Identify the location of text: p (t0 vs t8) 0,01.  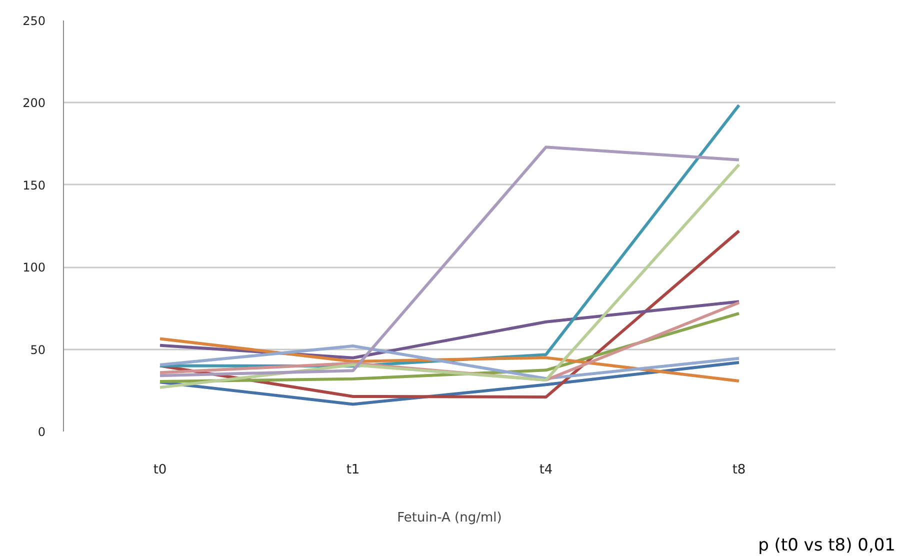
(827, 546).